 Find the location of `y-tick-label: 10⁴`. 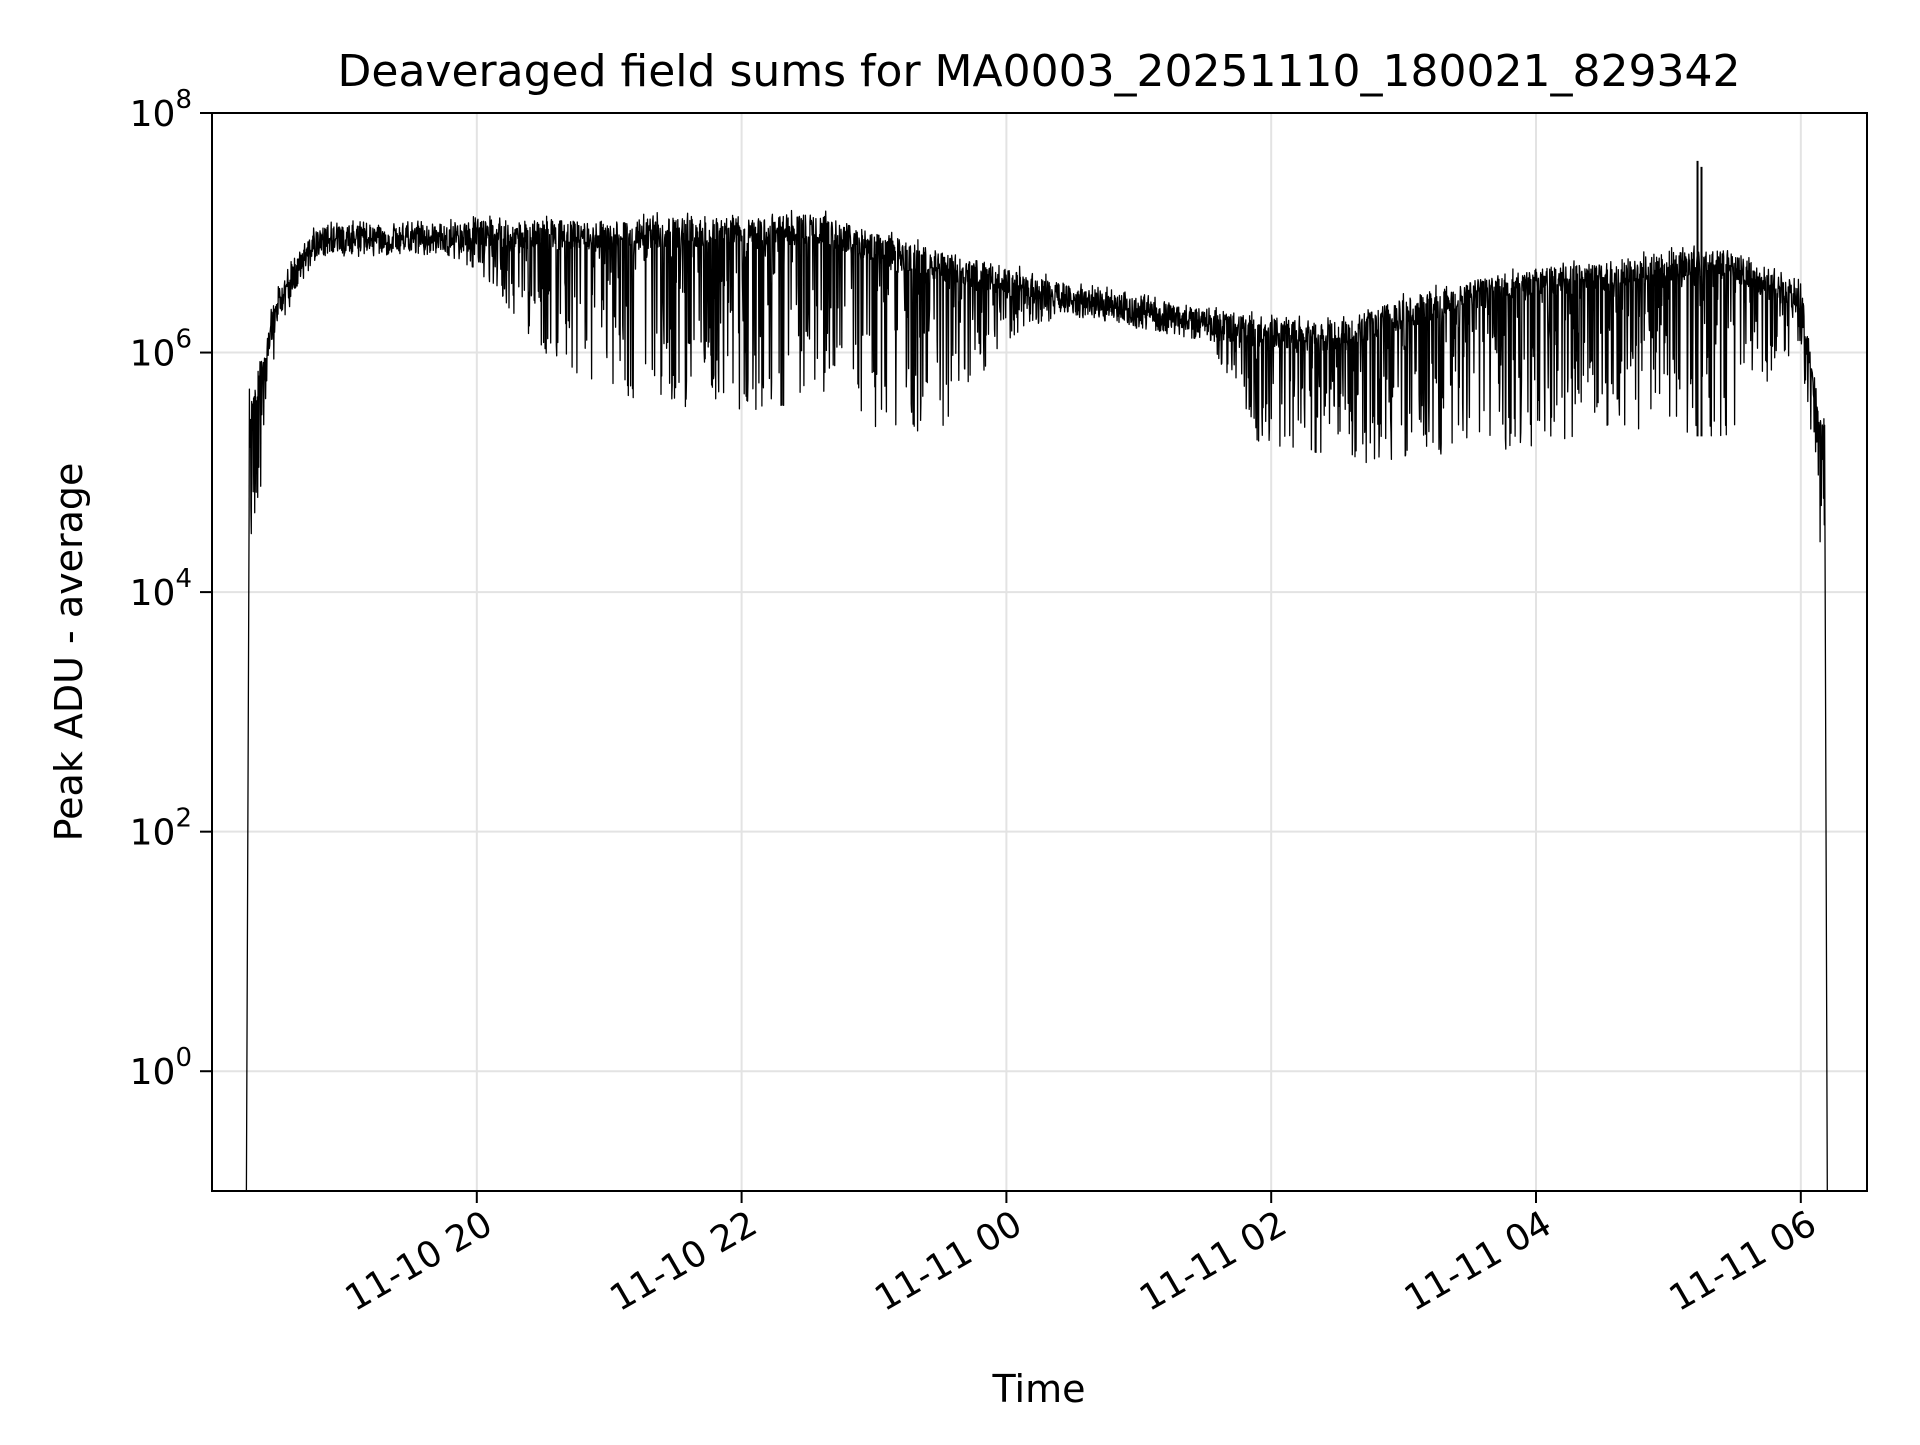

y-tick-label: 10⁴ is located at coordinates (161, 589).